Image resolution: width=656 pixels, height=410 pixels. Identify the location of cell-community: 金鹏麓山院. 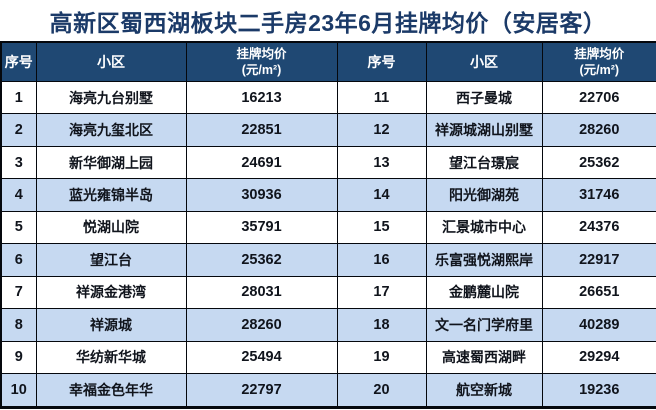
(484, 292).